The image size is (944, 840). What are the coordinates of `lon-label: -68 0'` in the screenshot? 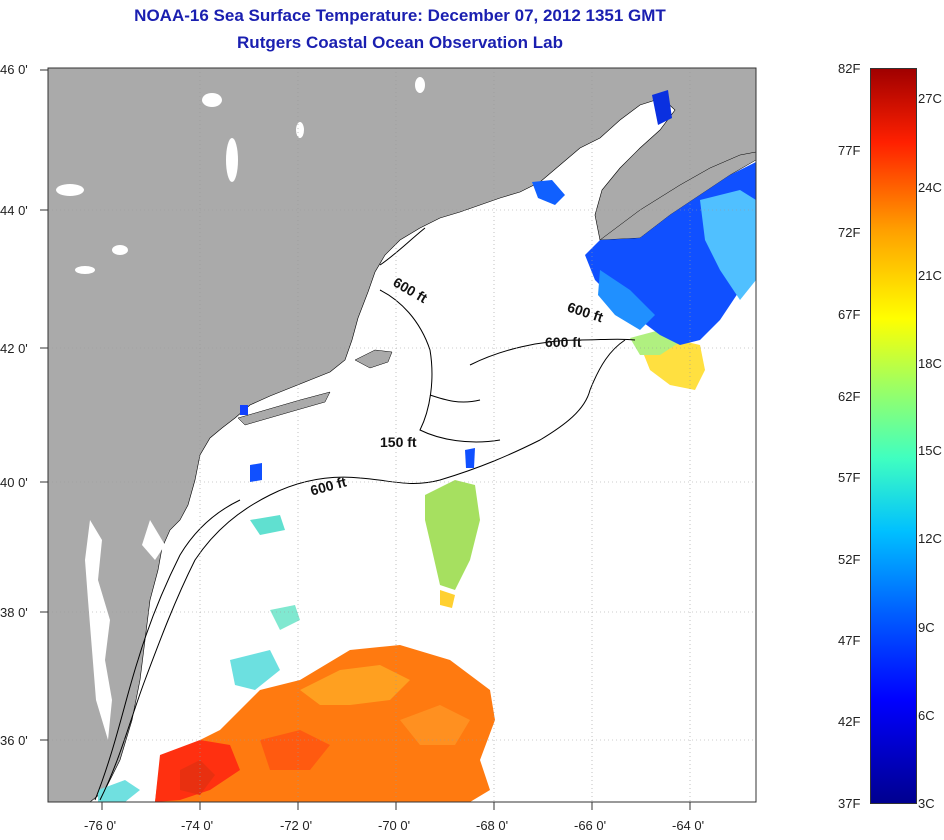 It's located at (492, 825).